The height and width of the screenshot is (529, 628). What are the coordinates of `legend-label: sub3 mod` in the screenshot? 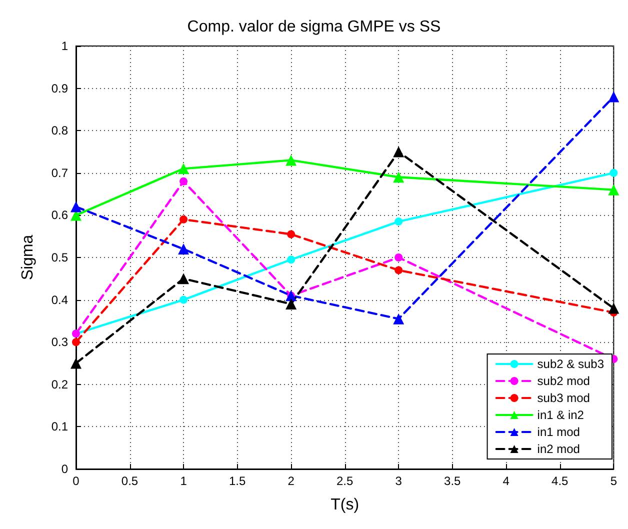 It's located at (563, 398).